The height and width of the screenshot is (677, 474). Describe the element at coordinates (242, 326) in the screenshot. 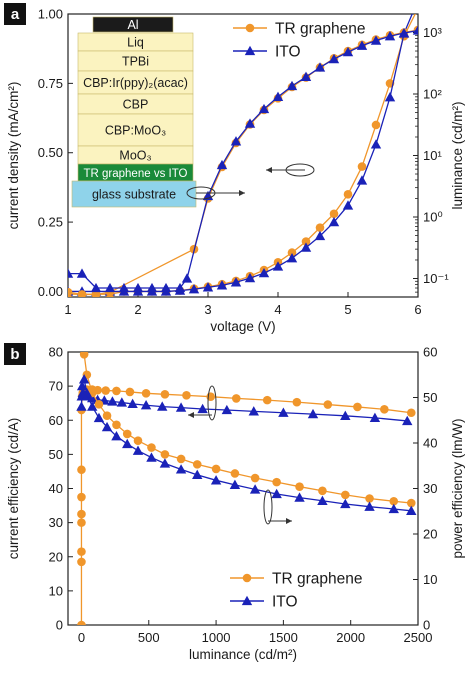

I see `x-axis-title: voltage (V)` at that location.